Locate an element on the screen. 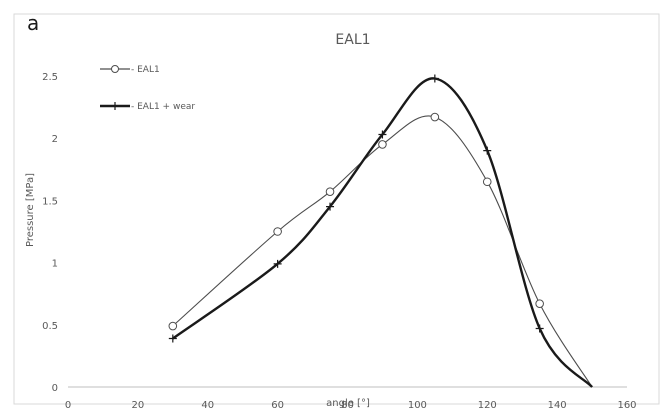  legend-label-eal1: - EAL1 is located at coordinates (145, 70).